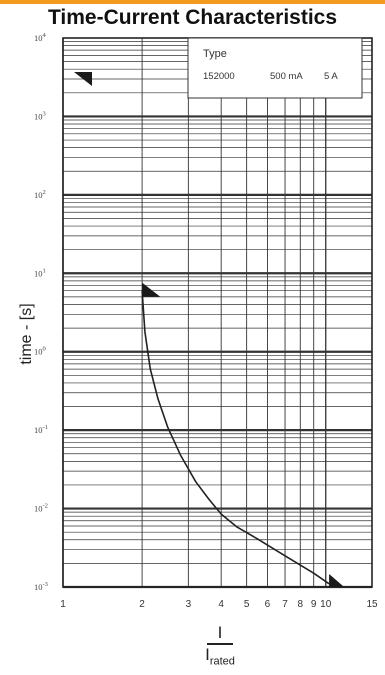 The width and height of the screenshot is (385, 675). I want to click on legend-header: Type, so click(215, 54).